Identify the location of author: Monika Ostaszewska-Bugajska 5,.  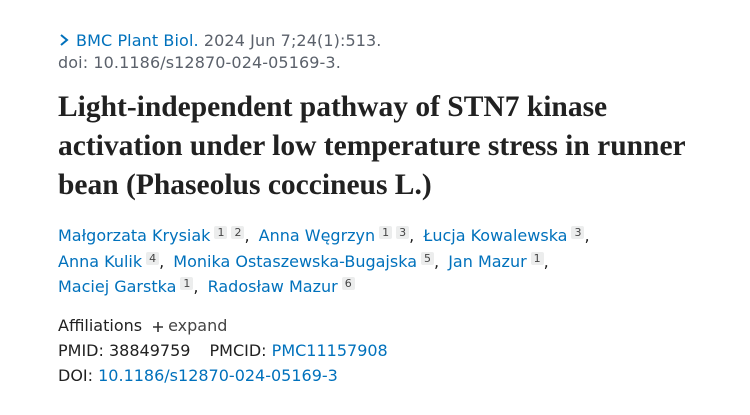
(308, 261).